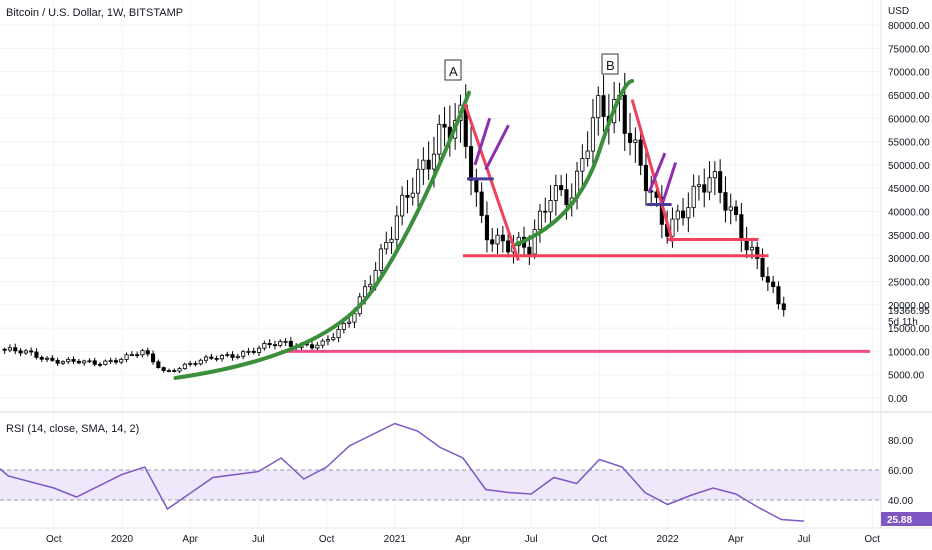 The height and width of the screenshot is (550, 932). Describe the element at coordinates (669, 182) in the screenshot. I see `flag-line-b2` at that location.